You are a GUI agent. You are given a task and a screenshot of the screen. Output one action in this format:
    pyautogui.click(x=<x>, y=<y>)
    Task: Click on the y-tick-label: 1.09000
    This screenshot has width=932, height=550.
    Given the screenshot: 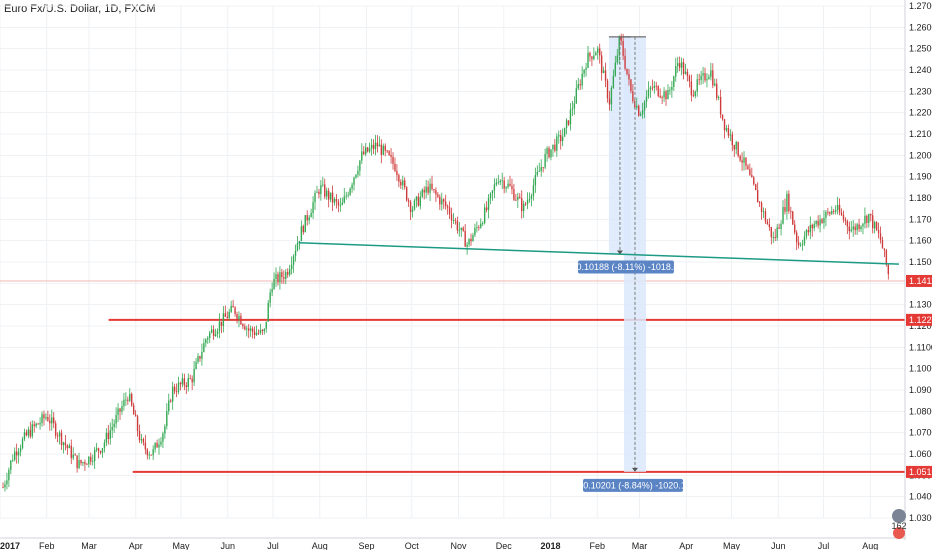 What is the action you would take?
    pyautogui.click(x=920, y=390)
    